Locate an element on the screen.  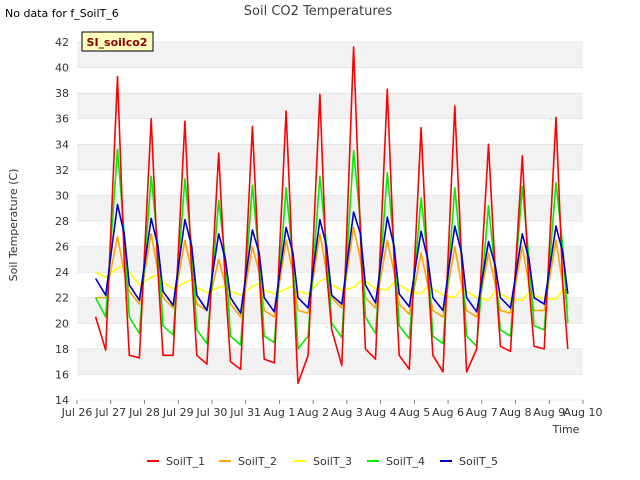
no-data-note: No data for f_SoilT_6 is located at coordinates (62, 13).